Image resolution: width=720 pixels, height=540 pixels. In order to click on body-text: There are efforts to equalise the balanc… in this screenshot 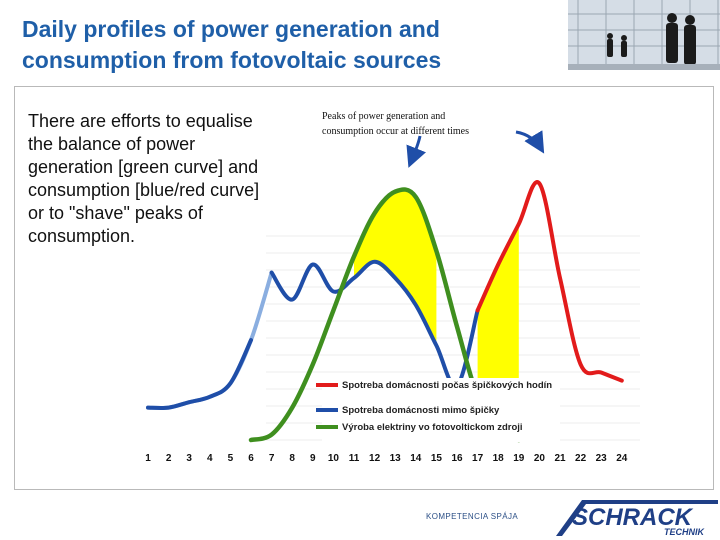, I will do `click(144, 178)`.